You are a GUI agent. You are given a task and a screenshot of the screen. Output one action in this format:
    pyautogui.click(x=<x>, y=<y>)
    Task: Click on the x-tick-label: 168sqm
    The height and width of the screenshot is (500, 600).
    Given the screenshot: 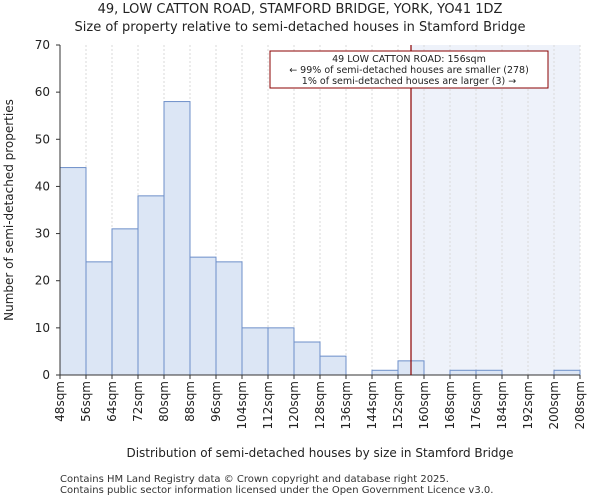 What is the action you would take?
    pyautogui.click(x=450, y=405)
    